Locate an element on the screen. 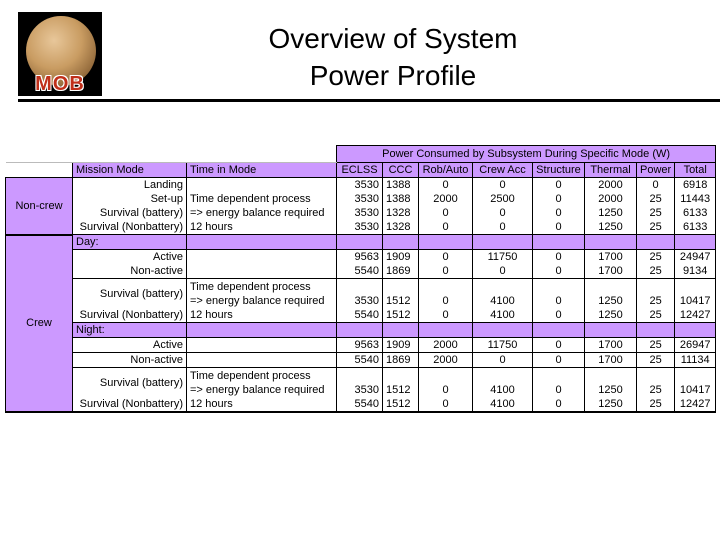  mars-planet-image is located at coordinates (61, 51).